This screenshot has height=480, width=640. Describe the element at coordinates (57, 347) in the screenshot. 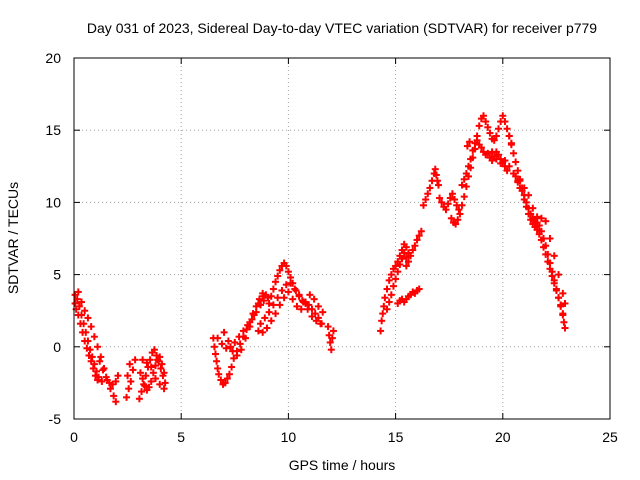

I see `y-tick-label: 0` at that location.